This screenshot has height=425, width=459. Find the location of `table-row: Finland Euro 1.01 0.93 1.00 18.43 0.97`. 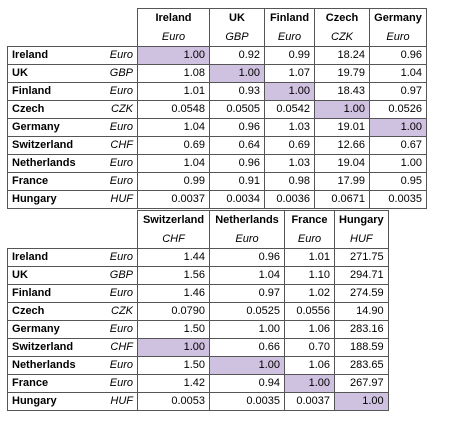

table-row: Finland Euro 1.01 0.93 1.00 18.43 0.97 is located at coordinates (217, 91).